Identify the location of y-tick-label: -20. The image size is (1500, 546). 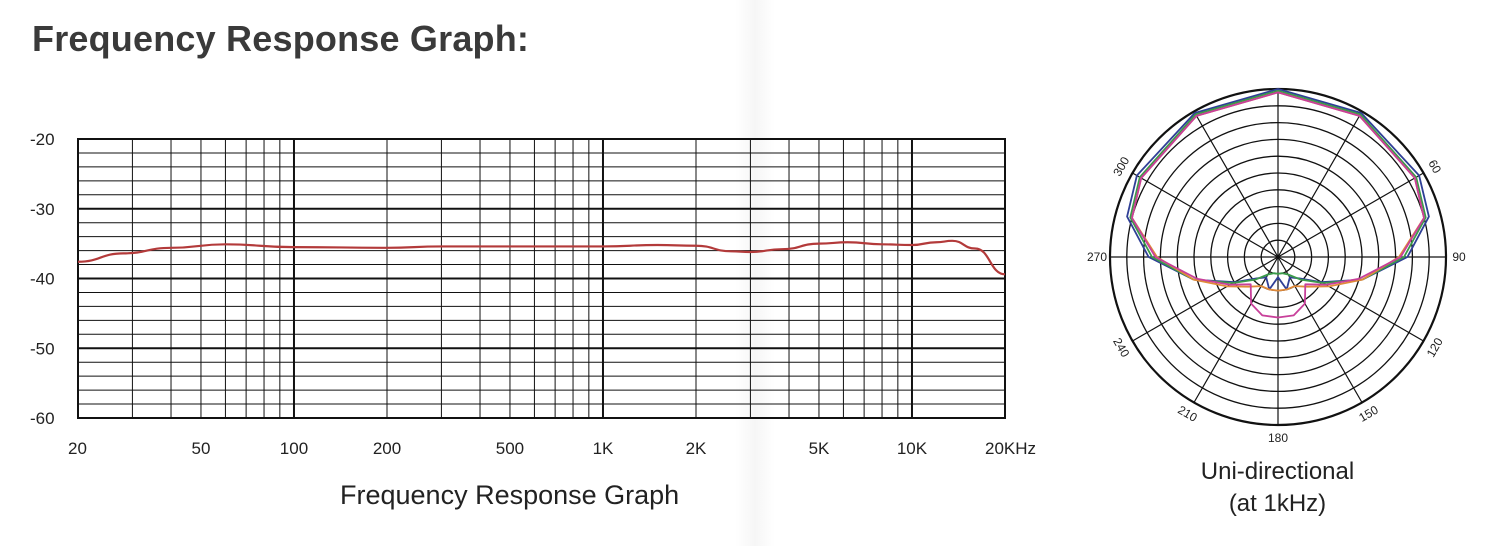
(42, 139).